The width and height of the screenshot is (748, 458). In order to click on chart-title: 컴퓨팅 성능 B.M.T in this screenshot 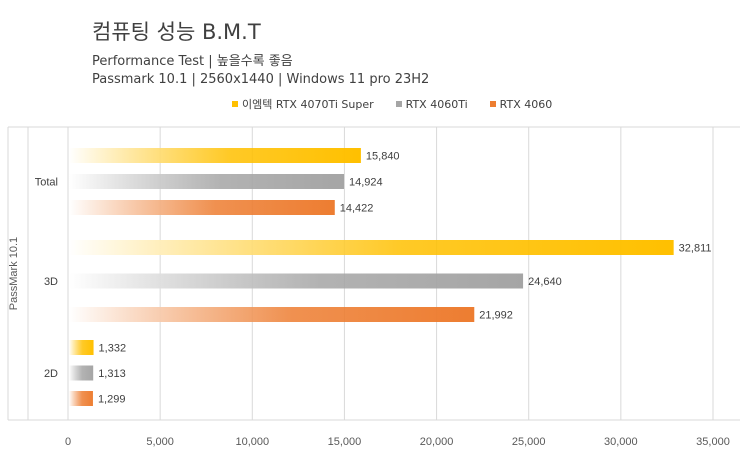, I will do `click(176, 32)`.